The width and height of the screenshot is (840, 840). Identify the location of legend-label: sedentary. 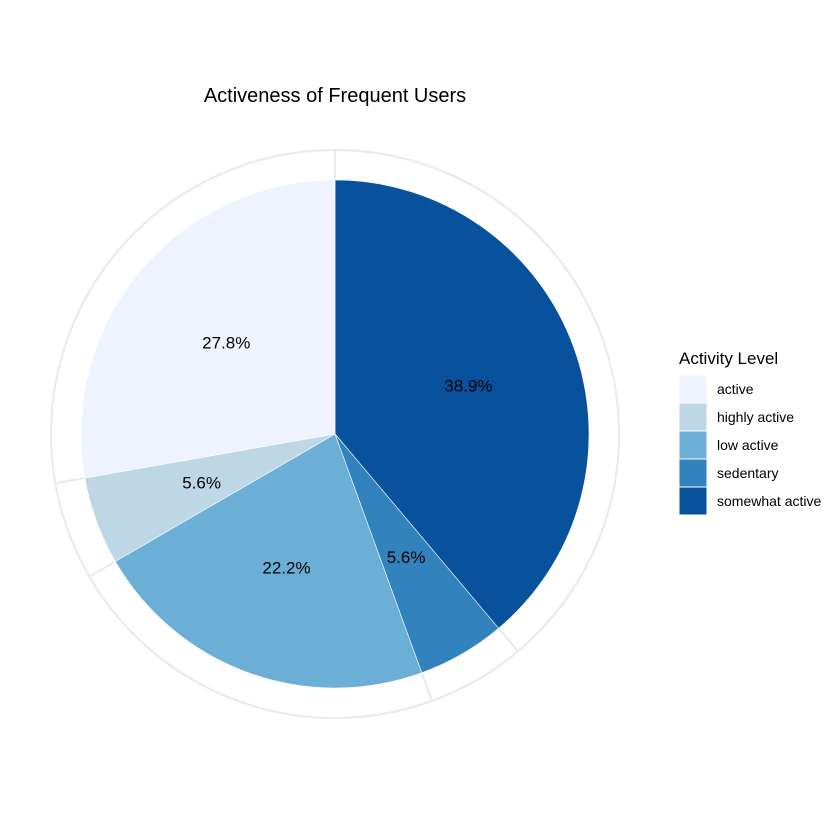
(747, 473).